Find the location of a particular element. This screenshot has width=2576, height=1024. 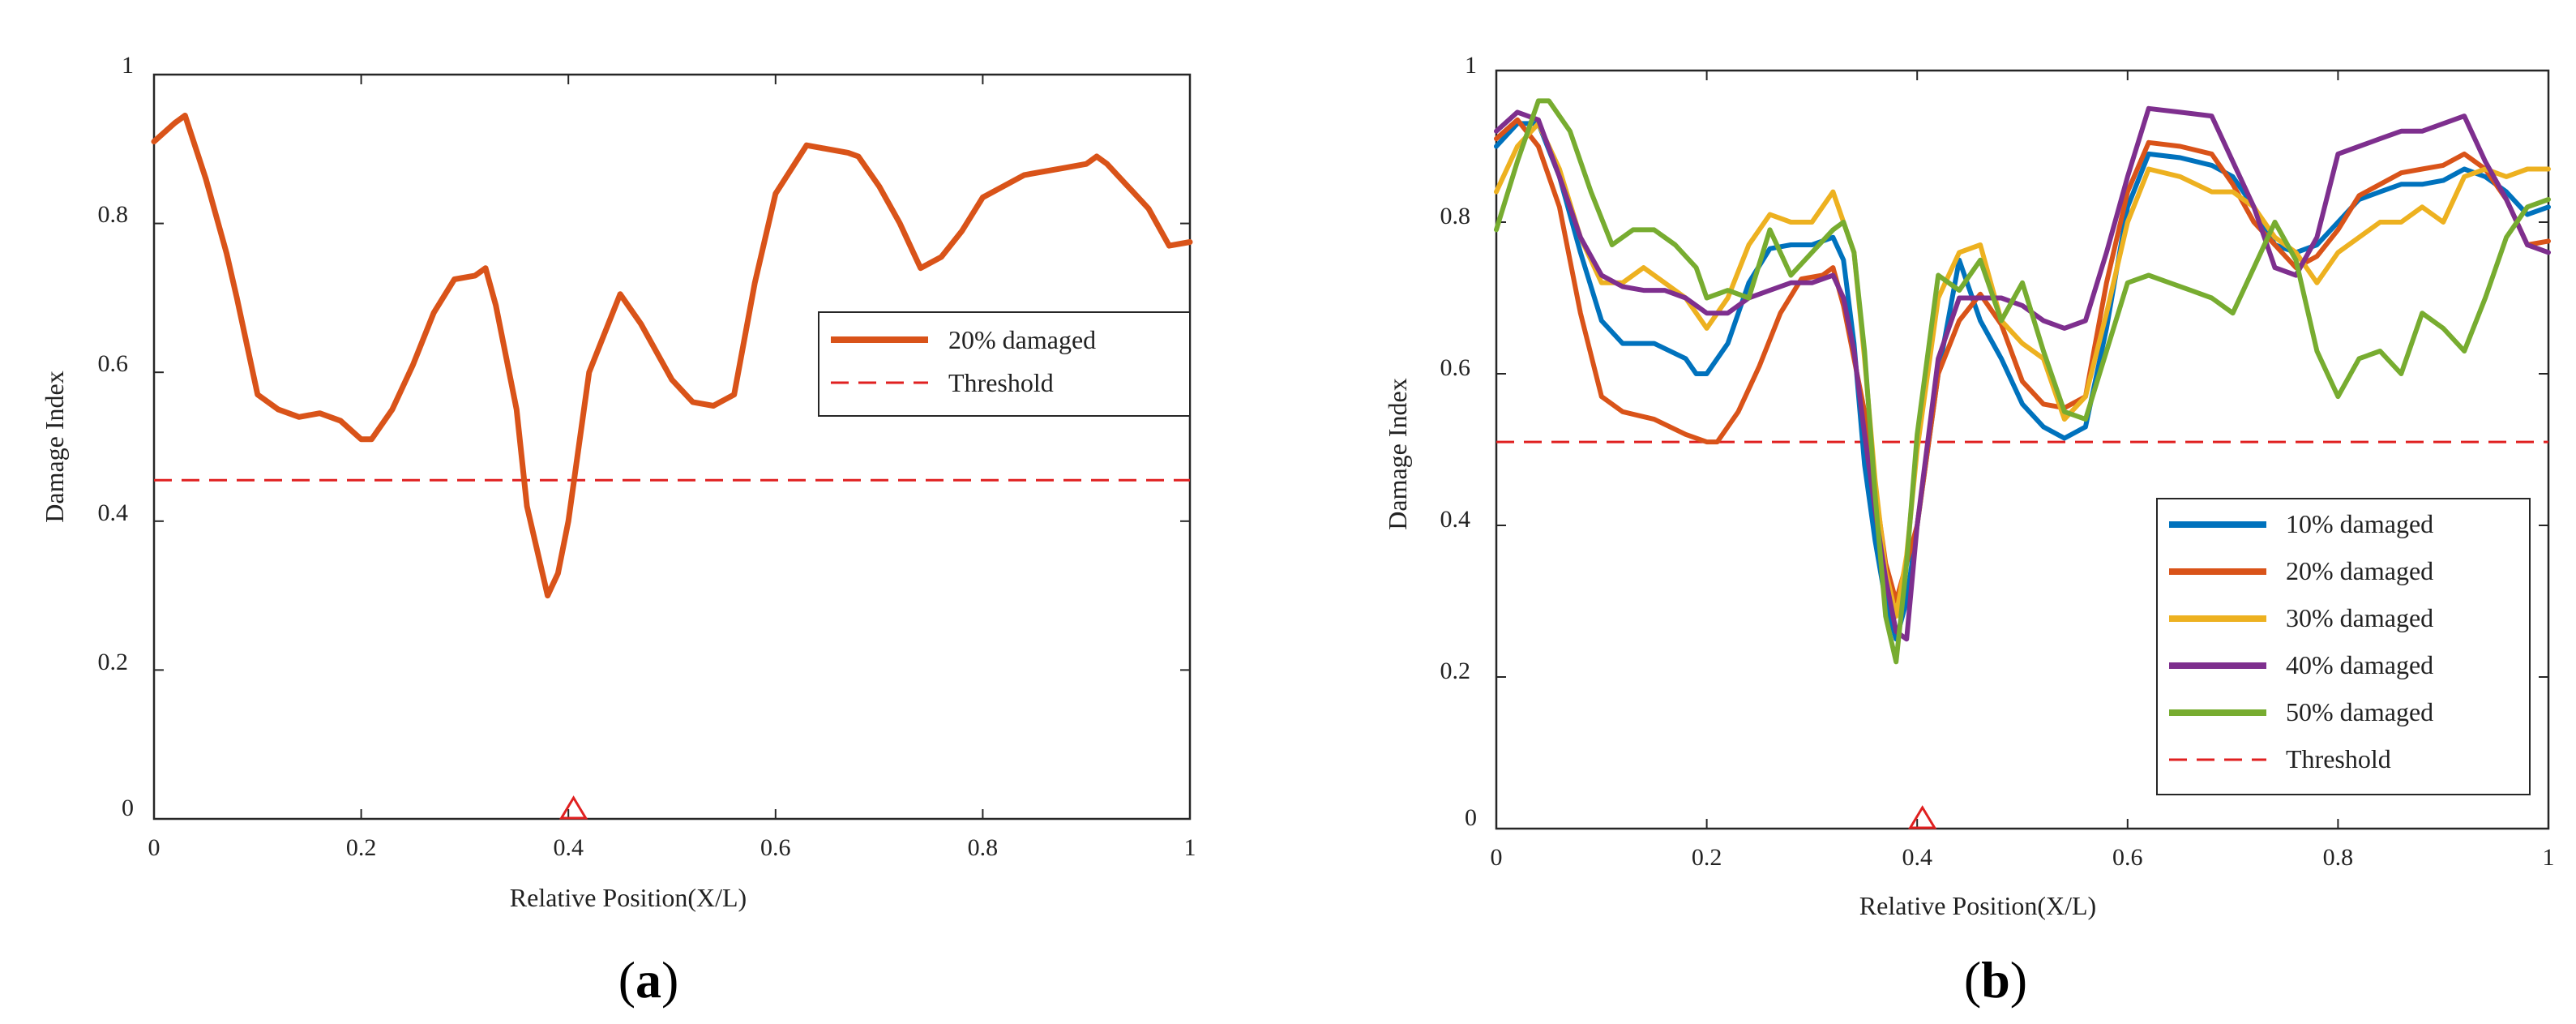

legend: 20% damaged Threshold is located at coordinates (1004, 364).